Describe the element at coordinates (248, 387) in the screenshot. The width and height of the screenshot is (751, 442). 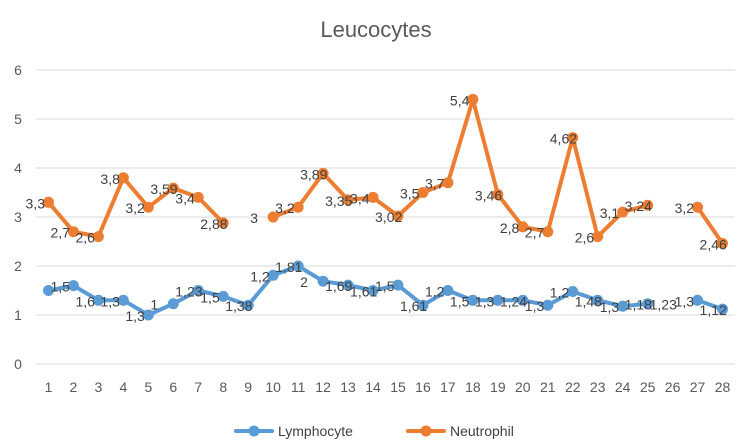
I see `x-tick-label: 9` at that location.